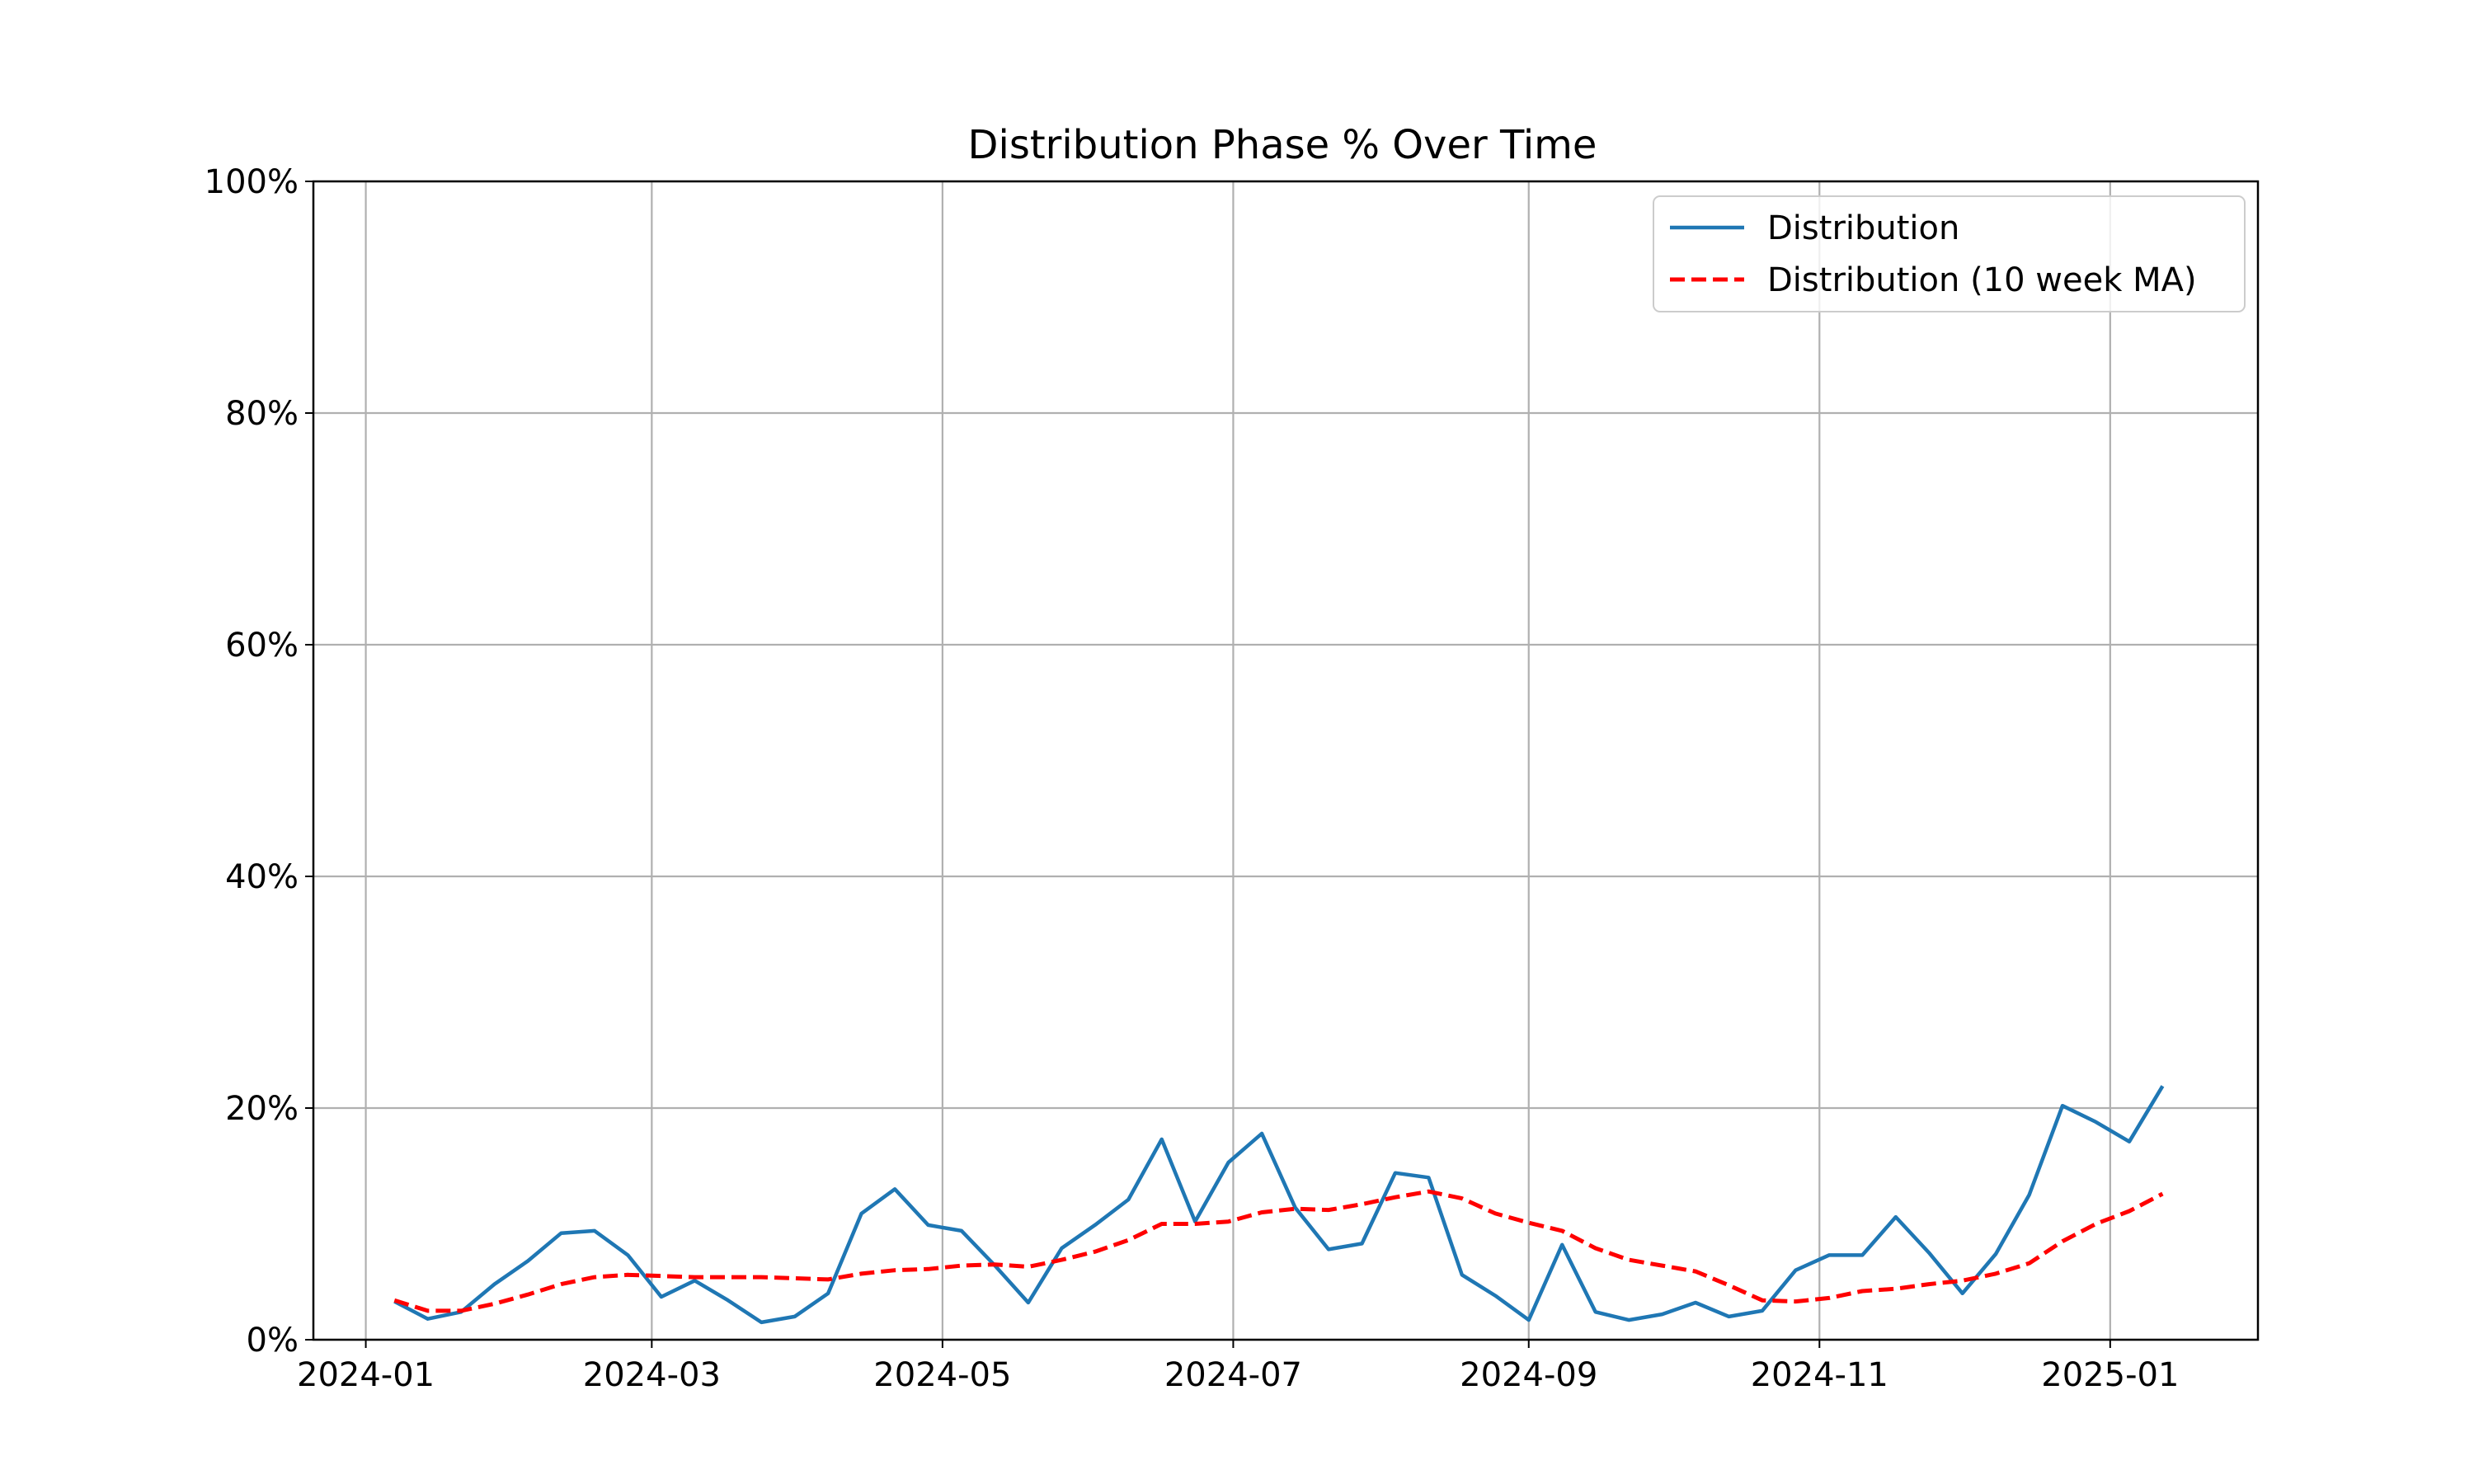  I want to click on x-tick-label: 2024-03, so click(652, 1375).